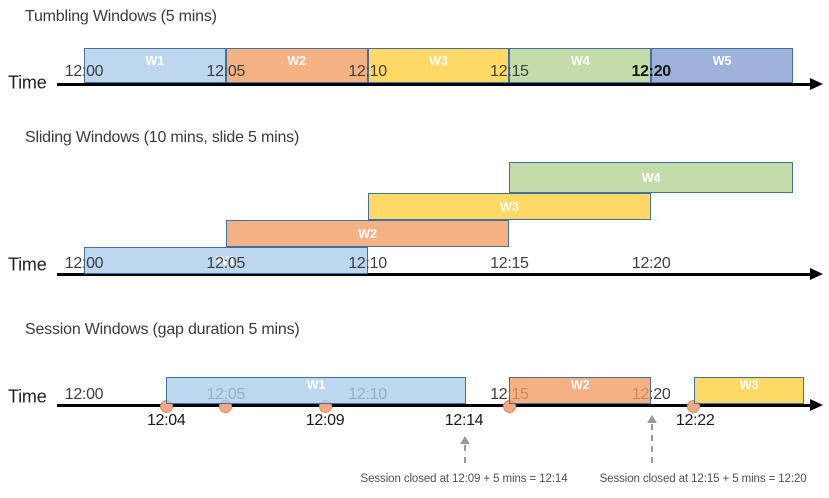 The image size is (829, 498). I want to click on timeline-axis-sliding, so click(433, 274).